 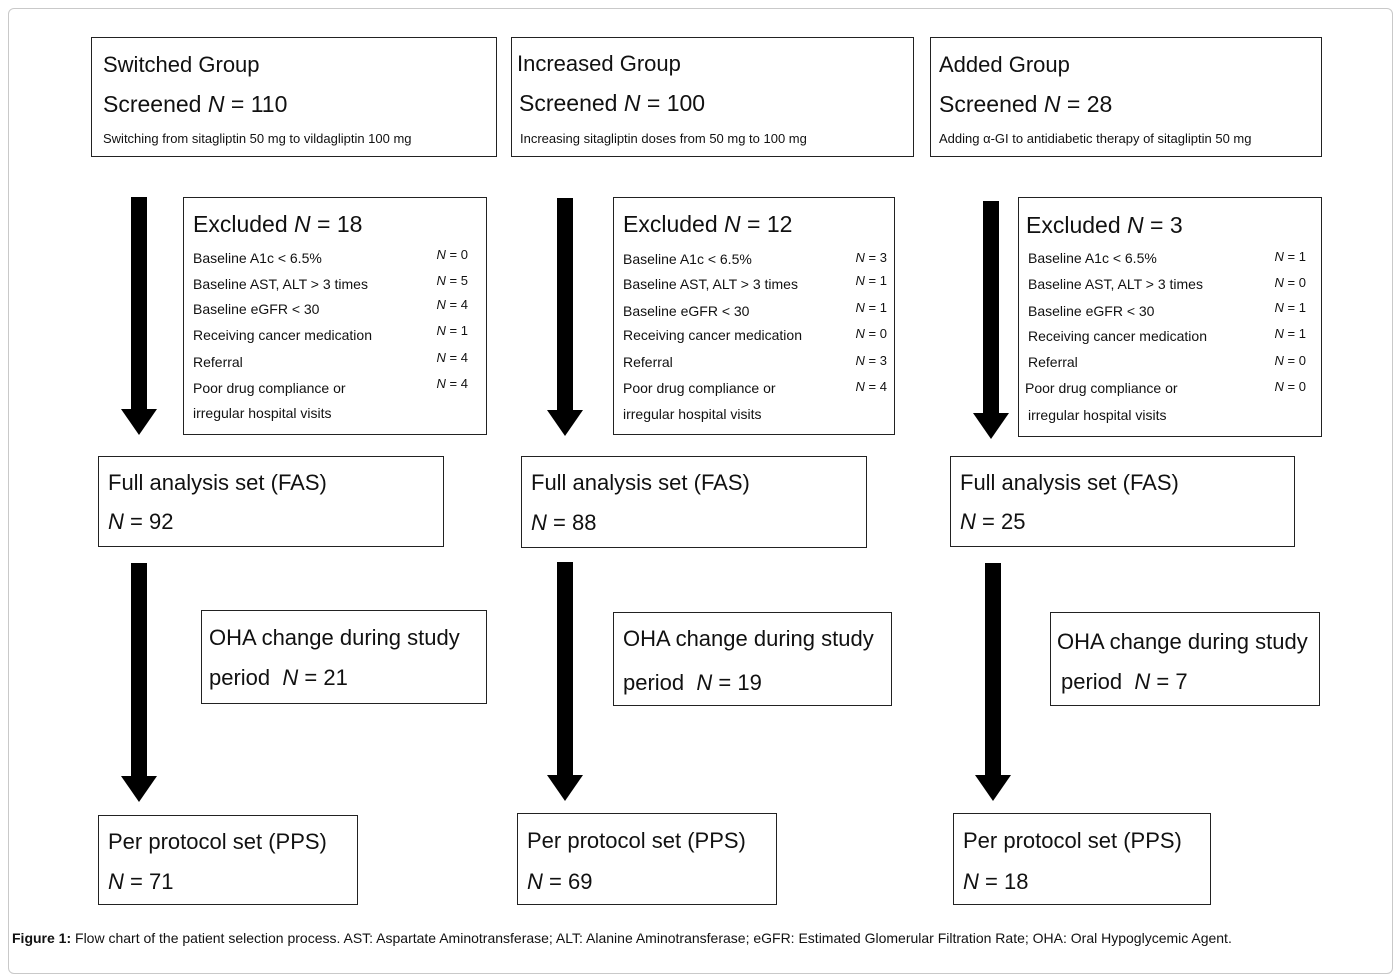 What do you see at coordinates (1082, 859) in the screenshot?
I see `added-pps-box: Per protocol set (PPS) N = 18` at bounding box center [1082, 859].